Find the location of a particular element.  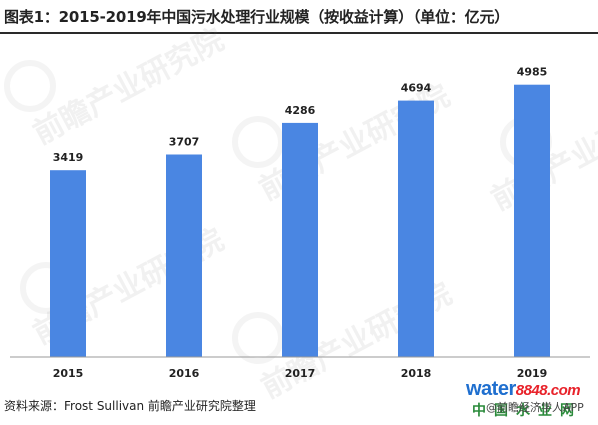

data-label-2018: 4694 is located at coordinates (416, 88).